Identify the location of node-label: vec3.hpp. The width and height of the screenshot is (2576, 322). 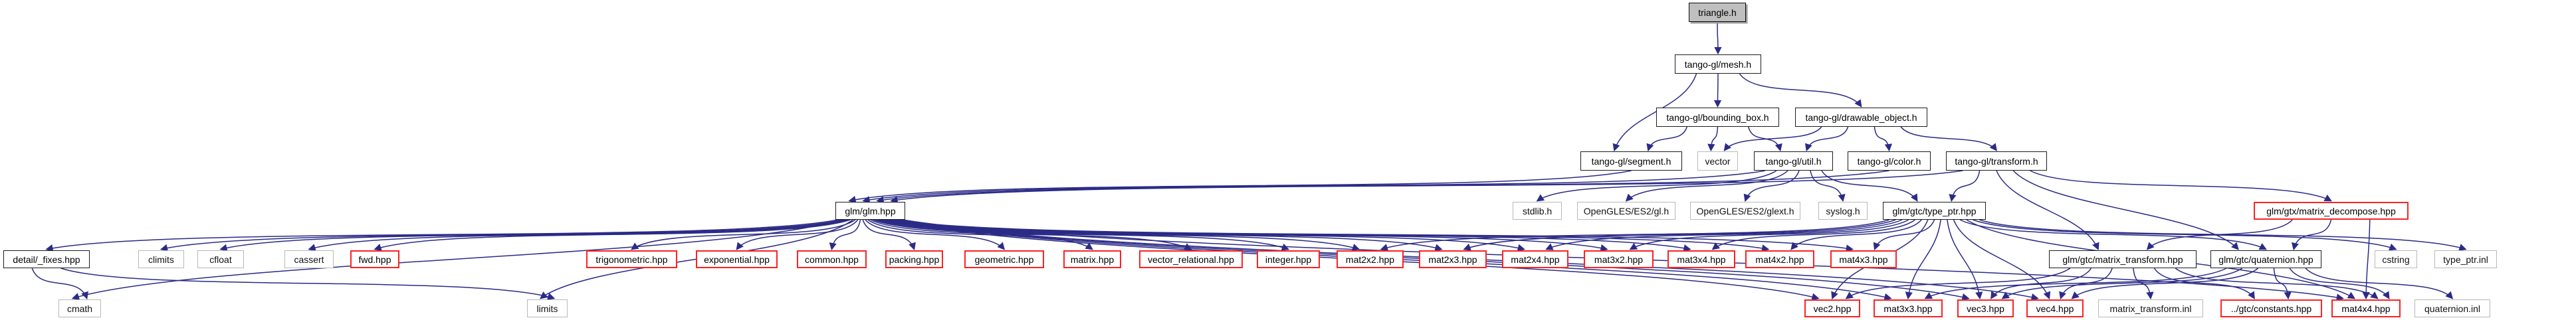
(1985, 308).